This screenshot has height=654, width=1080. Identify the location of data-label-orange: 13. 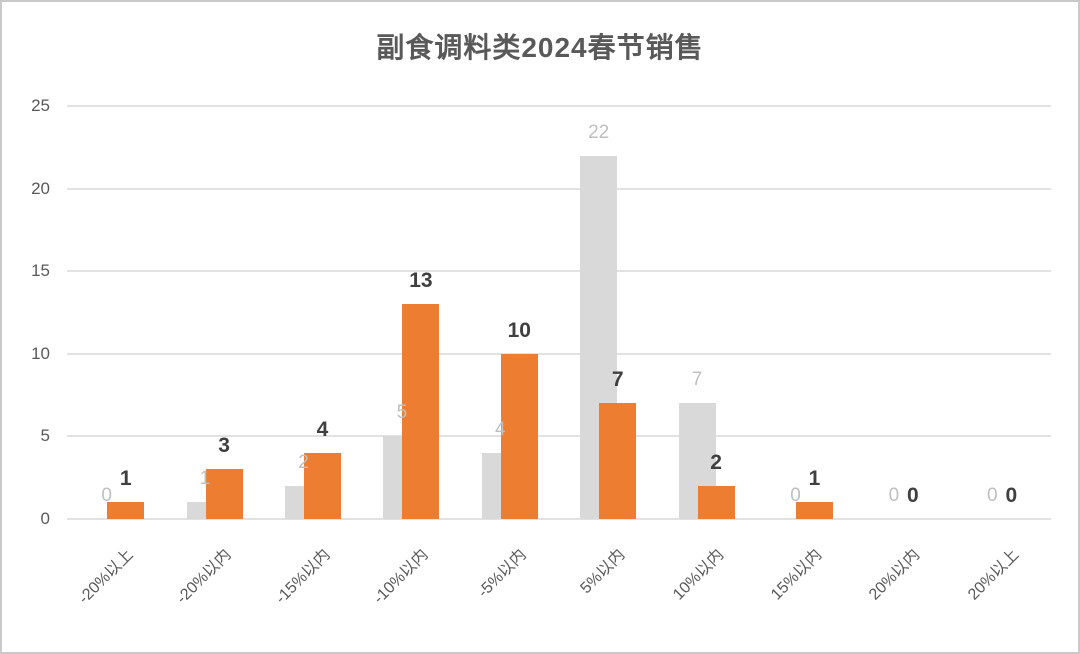
(421, 281).